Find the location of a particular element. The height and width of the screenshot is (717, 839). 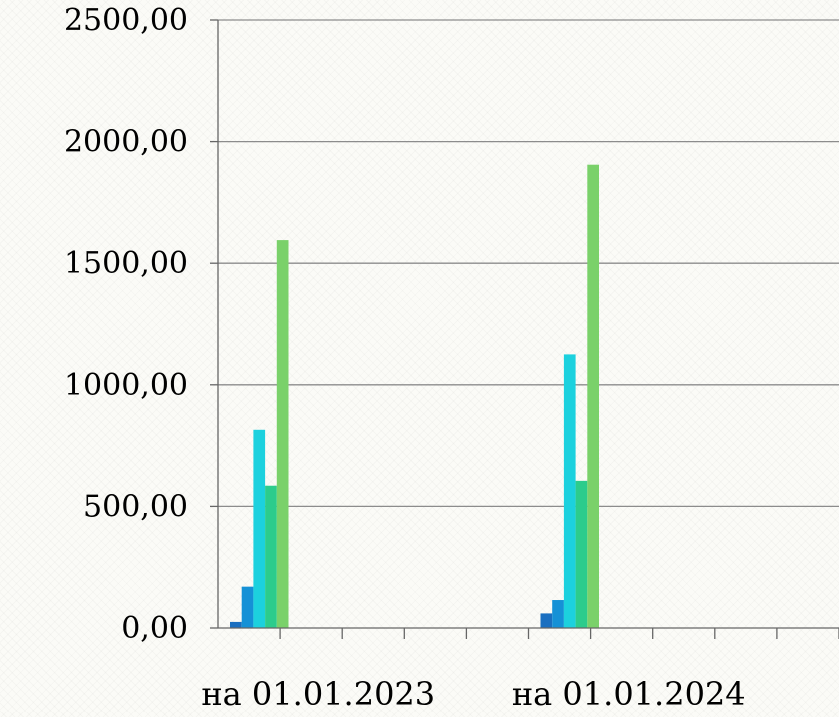

y-tick-label: 1500,00 is located at coordinates (126, 263).